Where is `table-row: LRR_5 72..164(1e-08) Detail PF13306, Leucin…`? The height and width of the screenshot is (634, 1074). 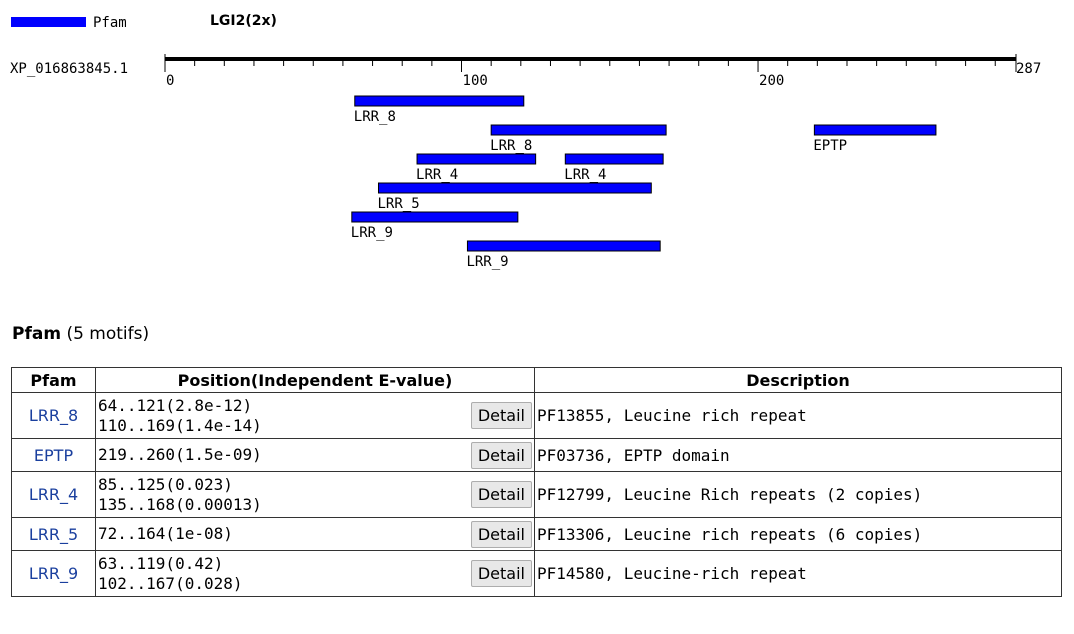 table-row: LRR_5 72..164(1e-08) Detail PF13306, Leucin… is located at coordinates (536, 534).